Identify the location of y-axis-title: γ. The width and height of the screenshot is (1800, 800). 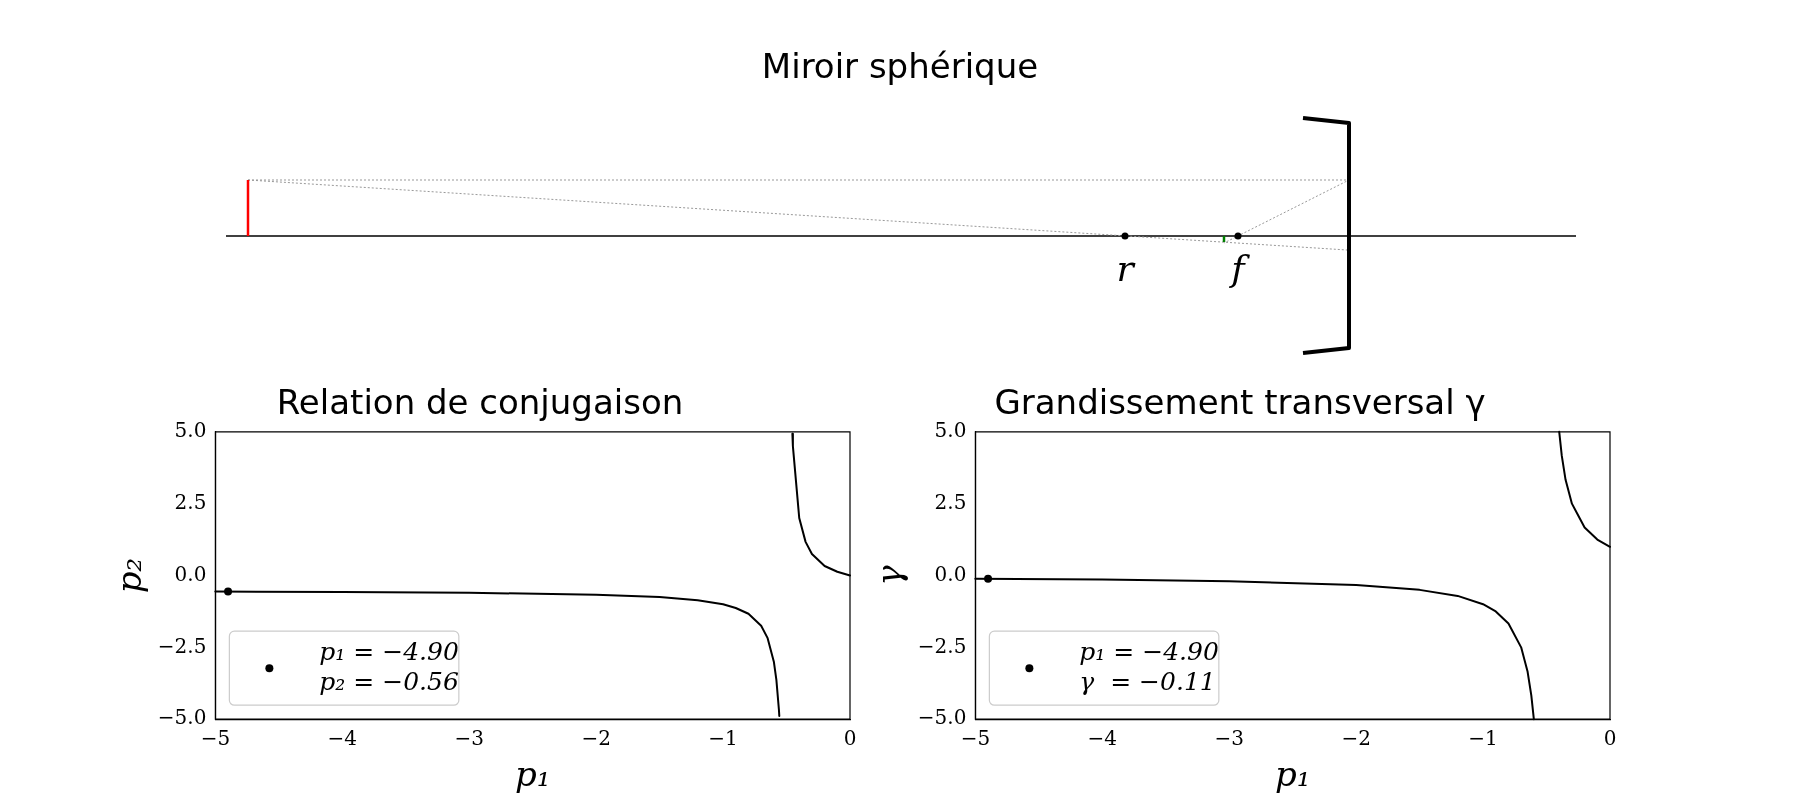
(889, 575).